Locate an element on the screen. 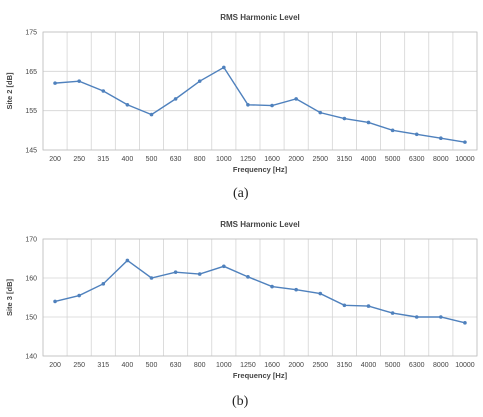  caption-b: (b) is located at coordinates (240, 401).